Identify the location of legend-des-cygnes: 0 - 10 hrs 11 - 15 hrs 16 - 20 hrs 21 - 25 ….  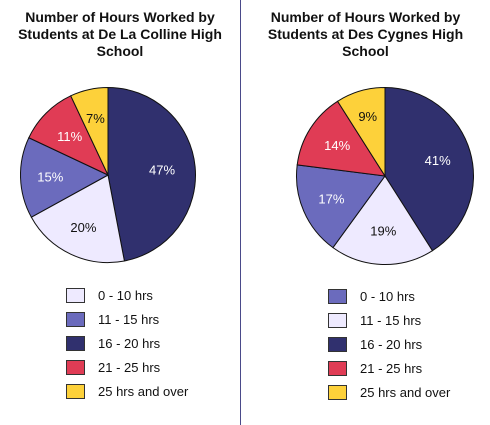
(389, 344).